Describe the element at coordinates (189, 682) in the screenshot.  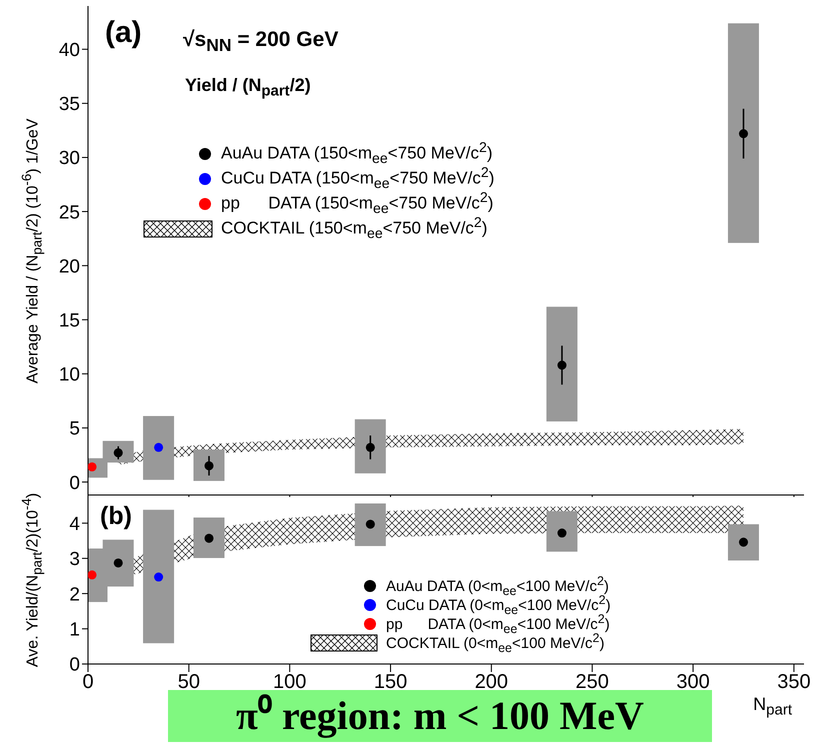
I see `x-tick-label: 50` at that location.